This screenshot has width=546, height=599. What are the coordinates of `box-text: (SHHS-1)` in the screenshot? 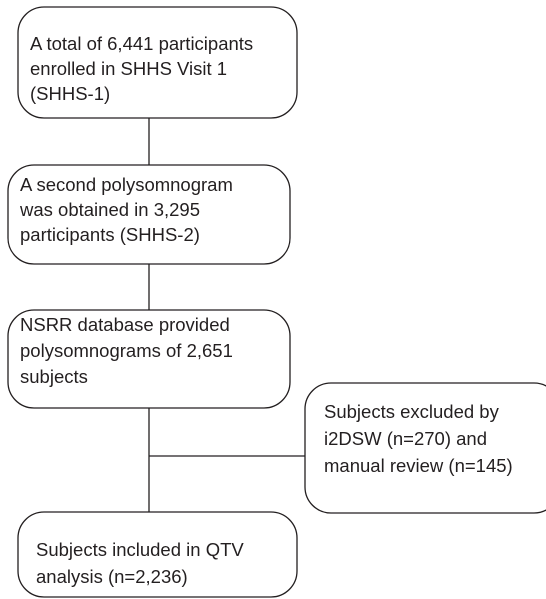 It's located at (70, 93).